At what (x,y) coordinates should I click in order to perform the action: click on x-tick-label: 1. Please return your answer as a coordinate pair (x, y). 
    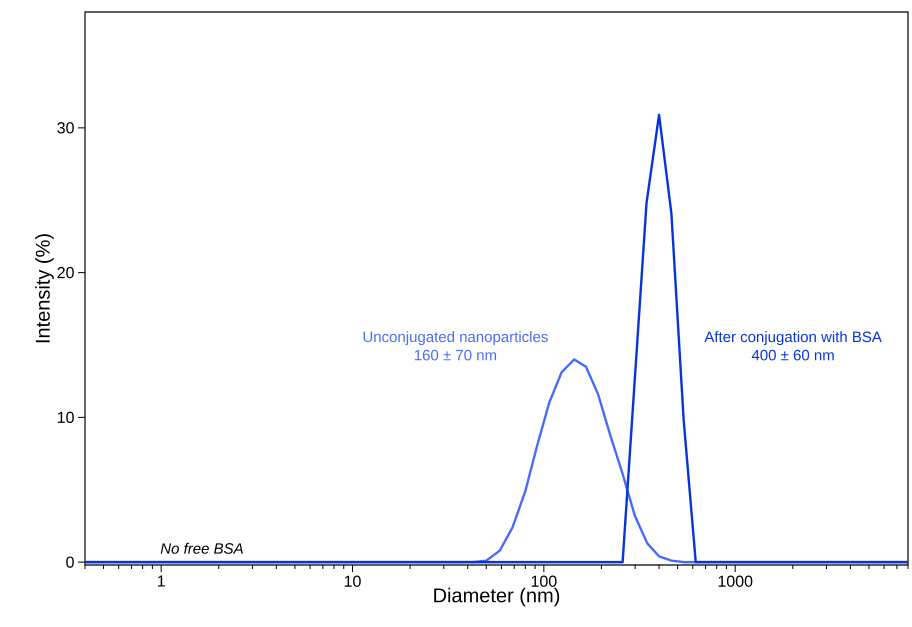
    Looking at the image, I should click on (161, 581).